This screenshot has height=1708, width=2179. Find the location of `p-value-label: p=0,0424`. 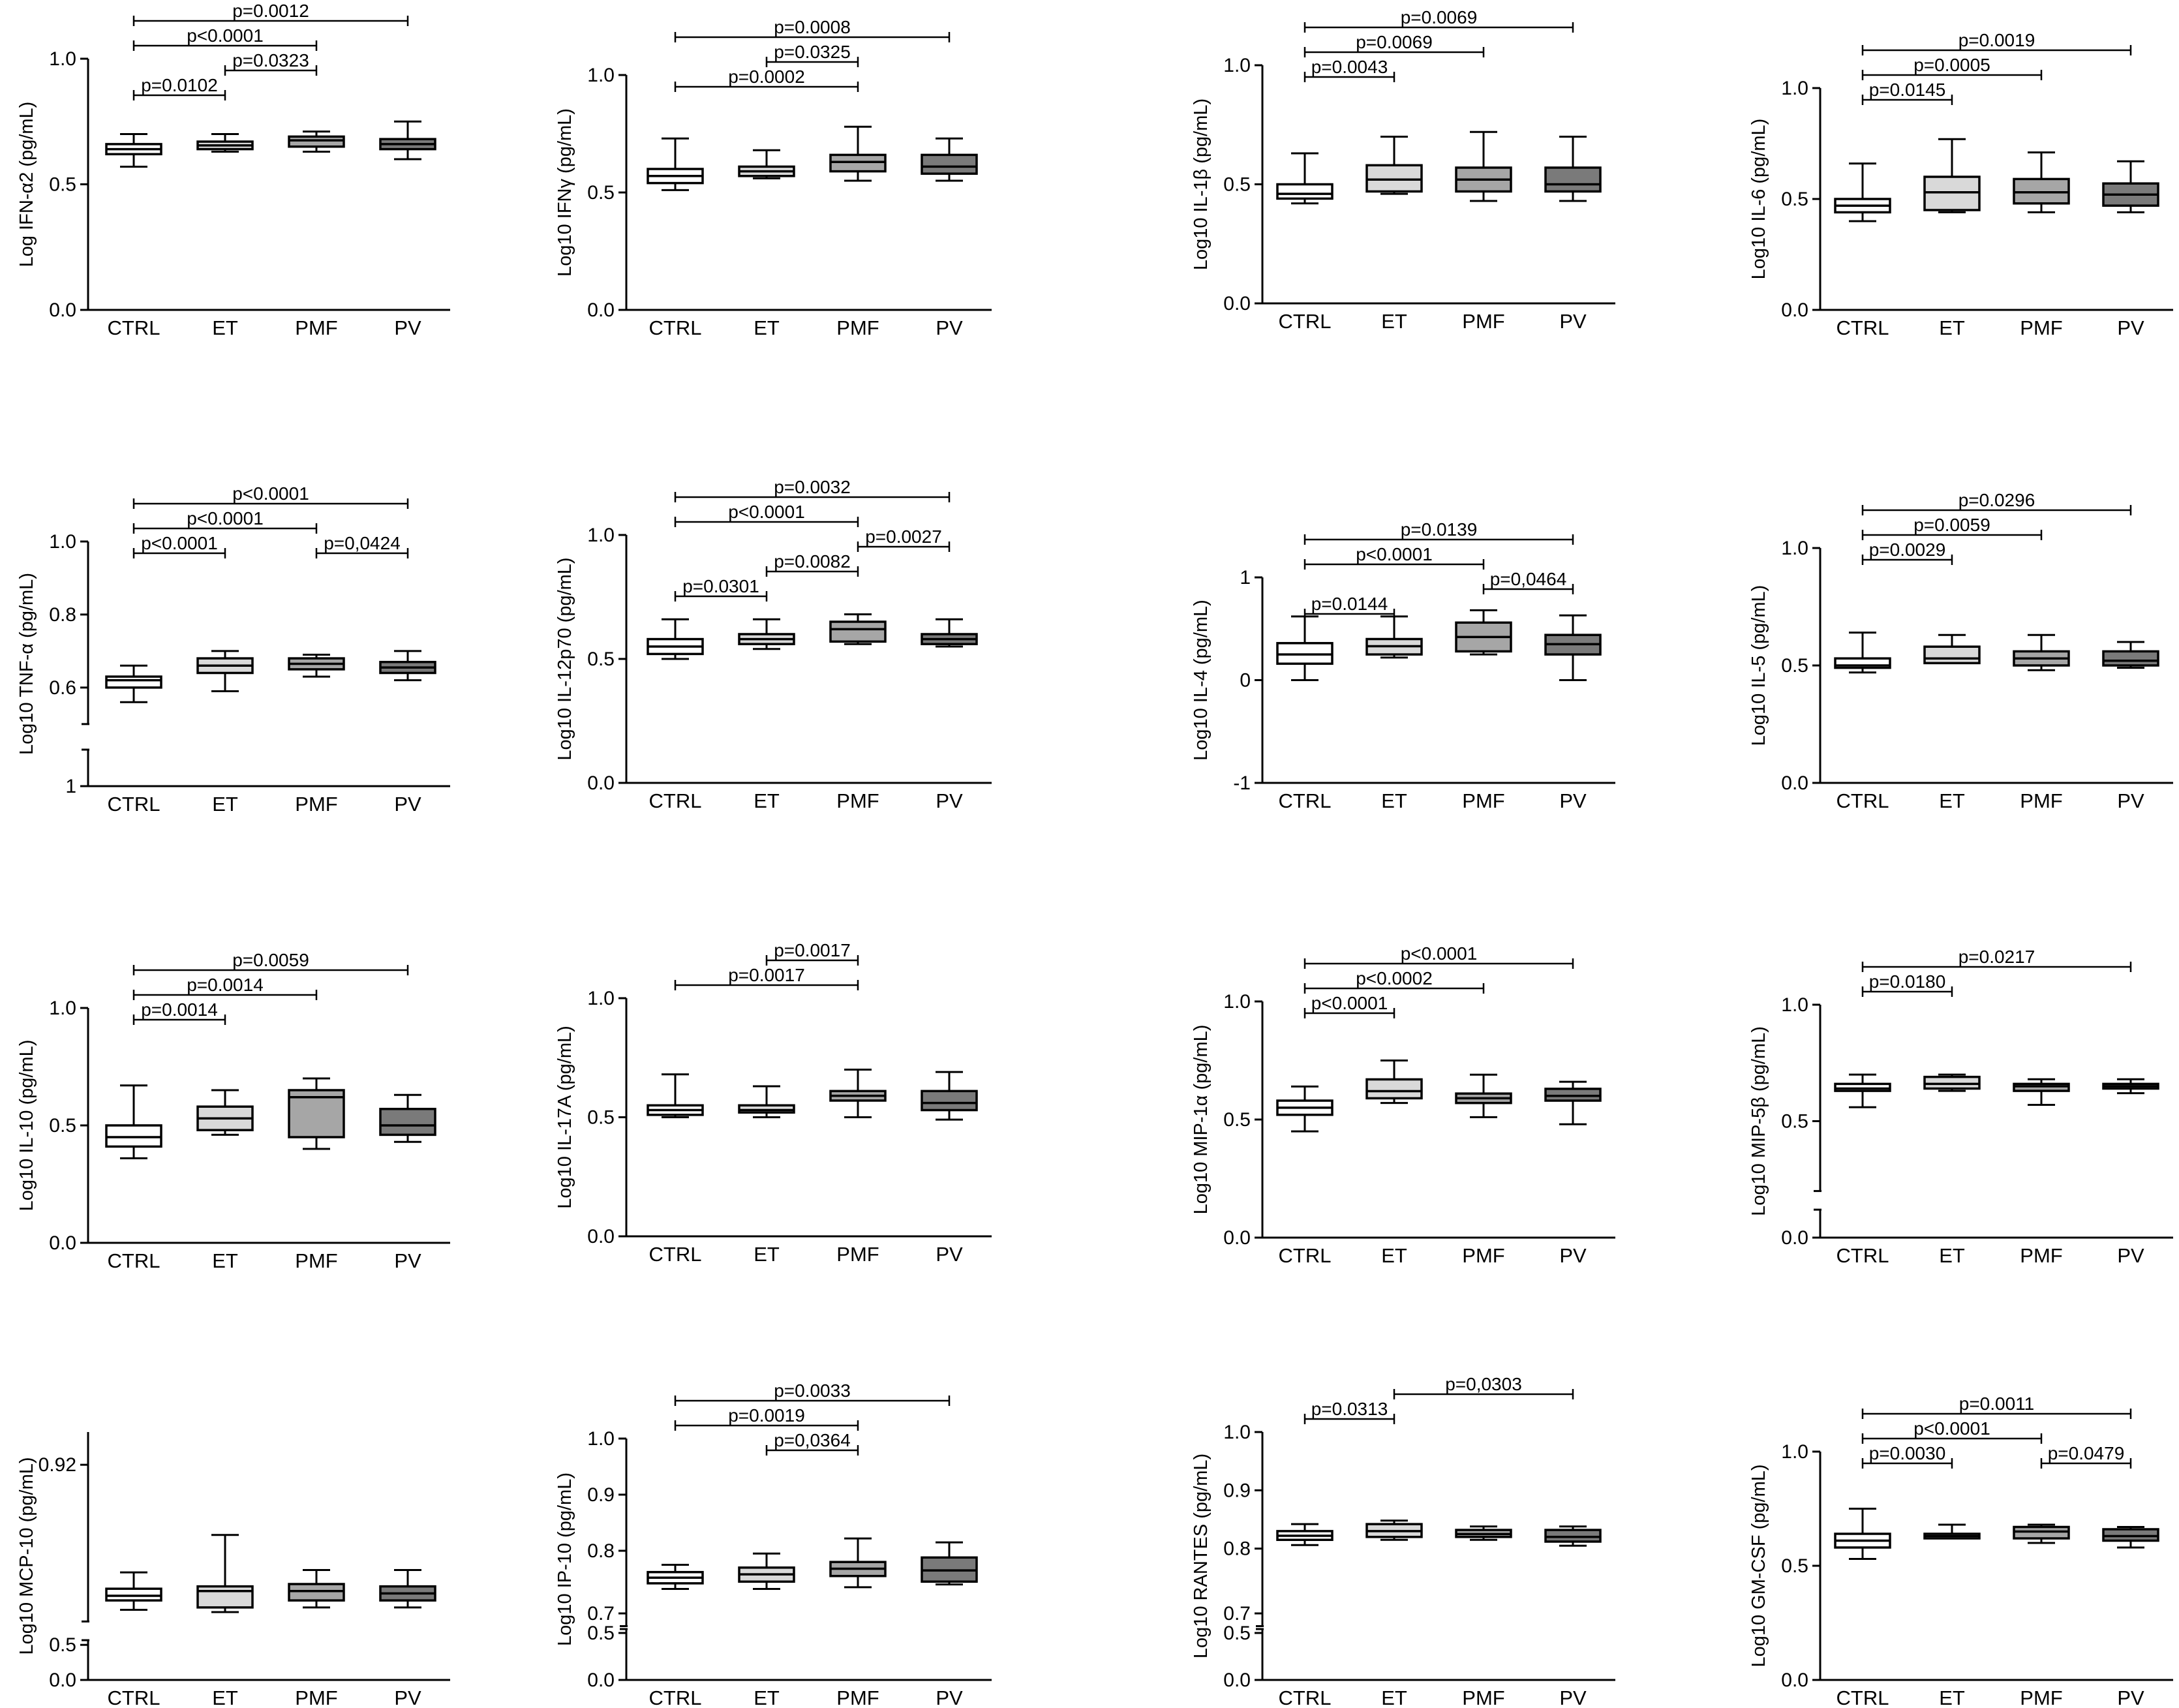

p-value-label: p=0,0424 is located at coordinates (362, 543).